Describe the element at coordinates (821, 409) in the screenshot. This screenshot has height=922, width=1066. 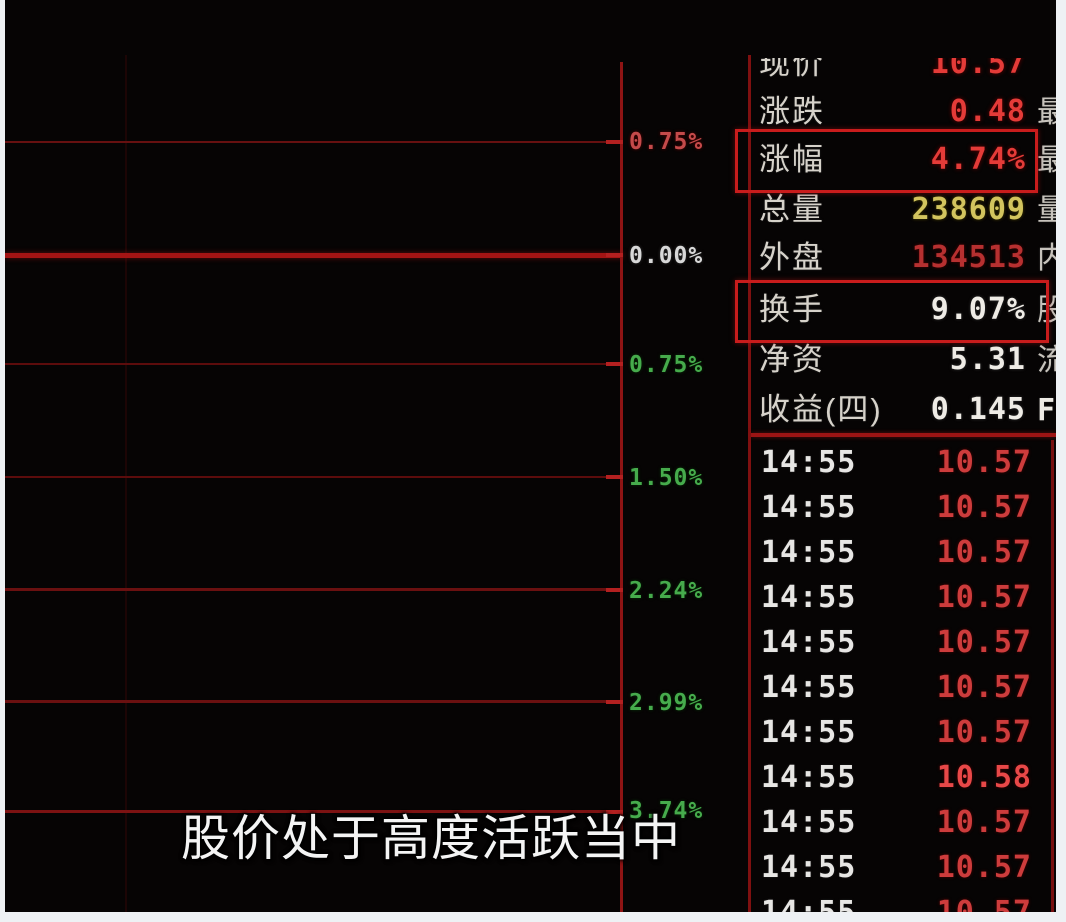
I see `quote-label: 收益(四)` at that location.